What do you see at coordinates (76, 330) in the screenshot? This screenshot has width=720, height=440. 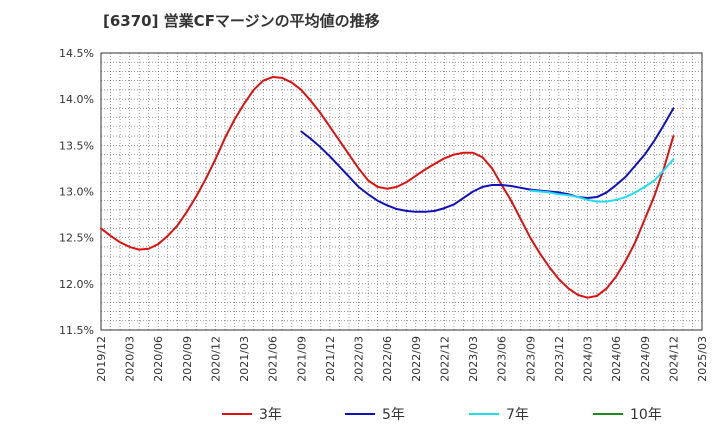 I see `y-tick-label: 11.5%` at bounding box center [76, 330].